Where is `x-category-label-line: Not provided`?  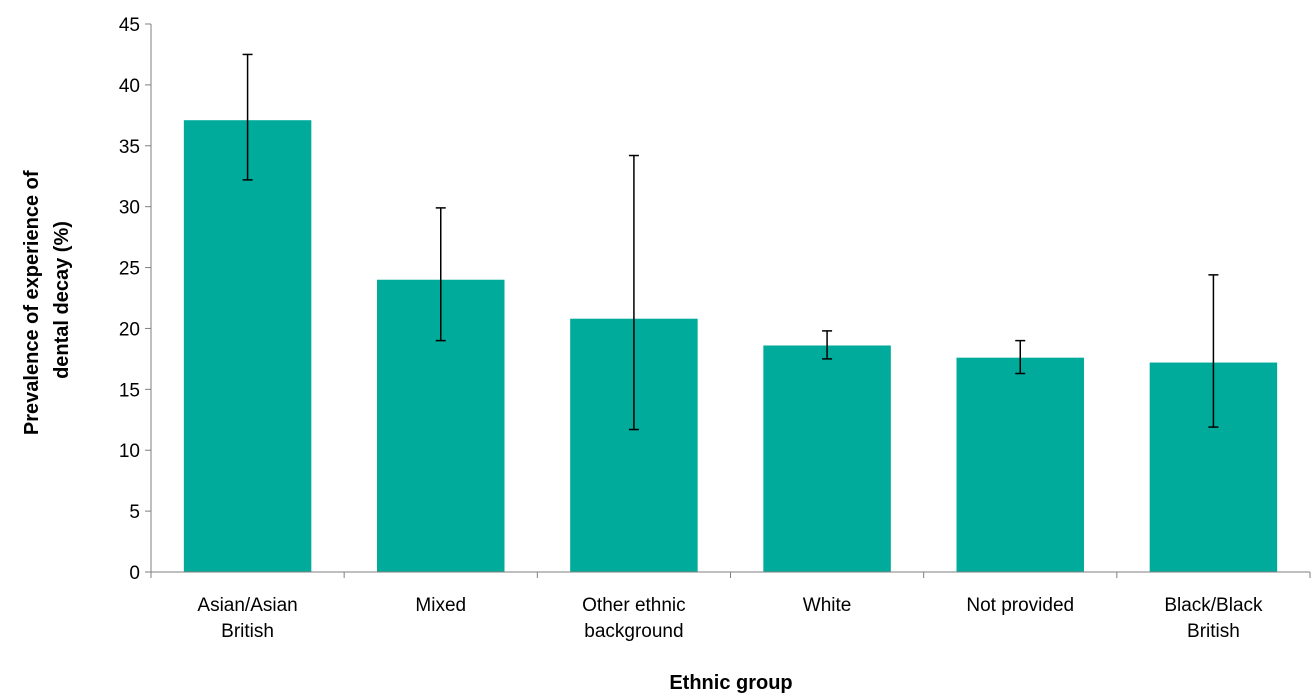 x-category-label-line: Not provided is located at coordinates (1020, 605).